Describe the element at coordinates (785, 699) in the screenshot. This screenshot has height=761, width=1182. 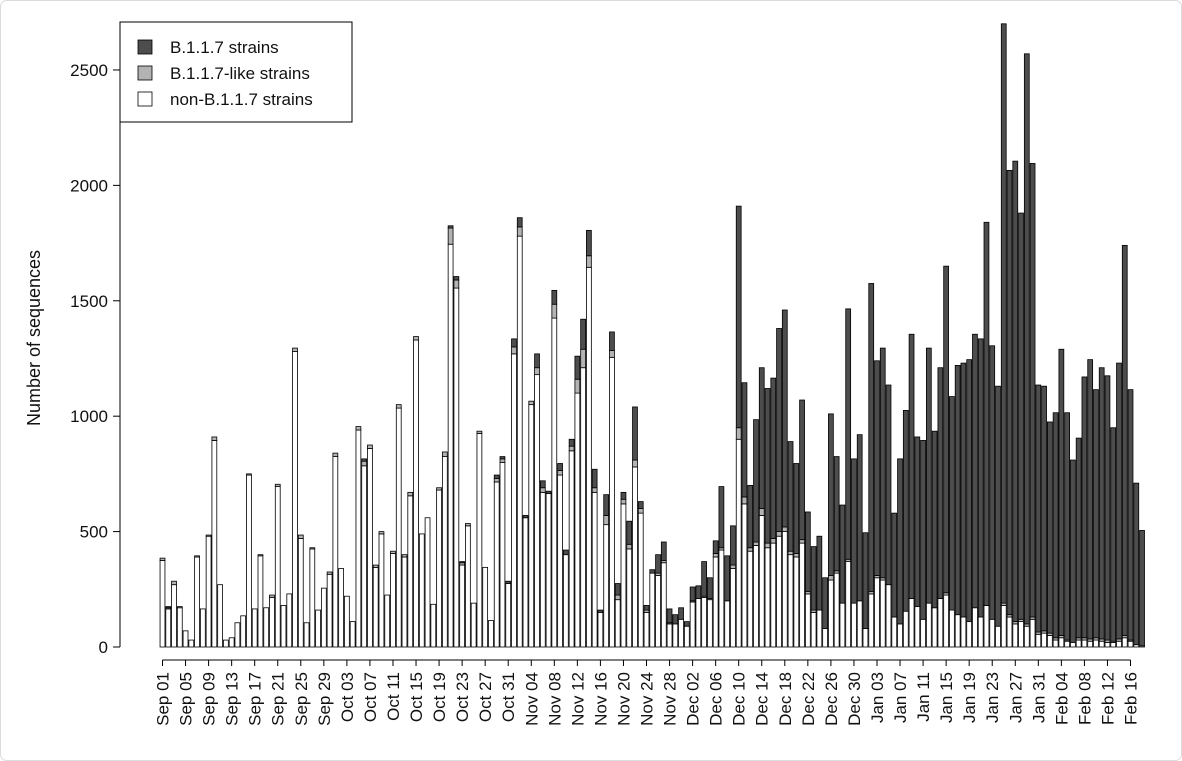
I see `x-tick-label: Dec 18` at that location.